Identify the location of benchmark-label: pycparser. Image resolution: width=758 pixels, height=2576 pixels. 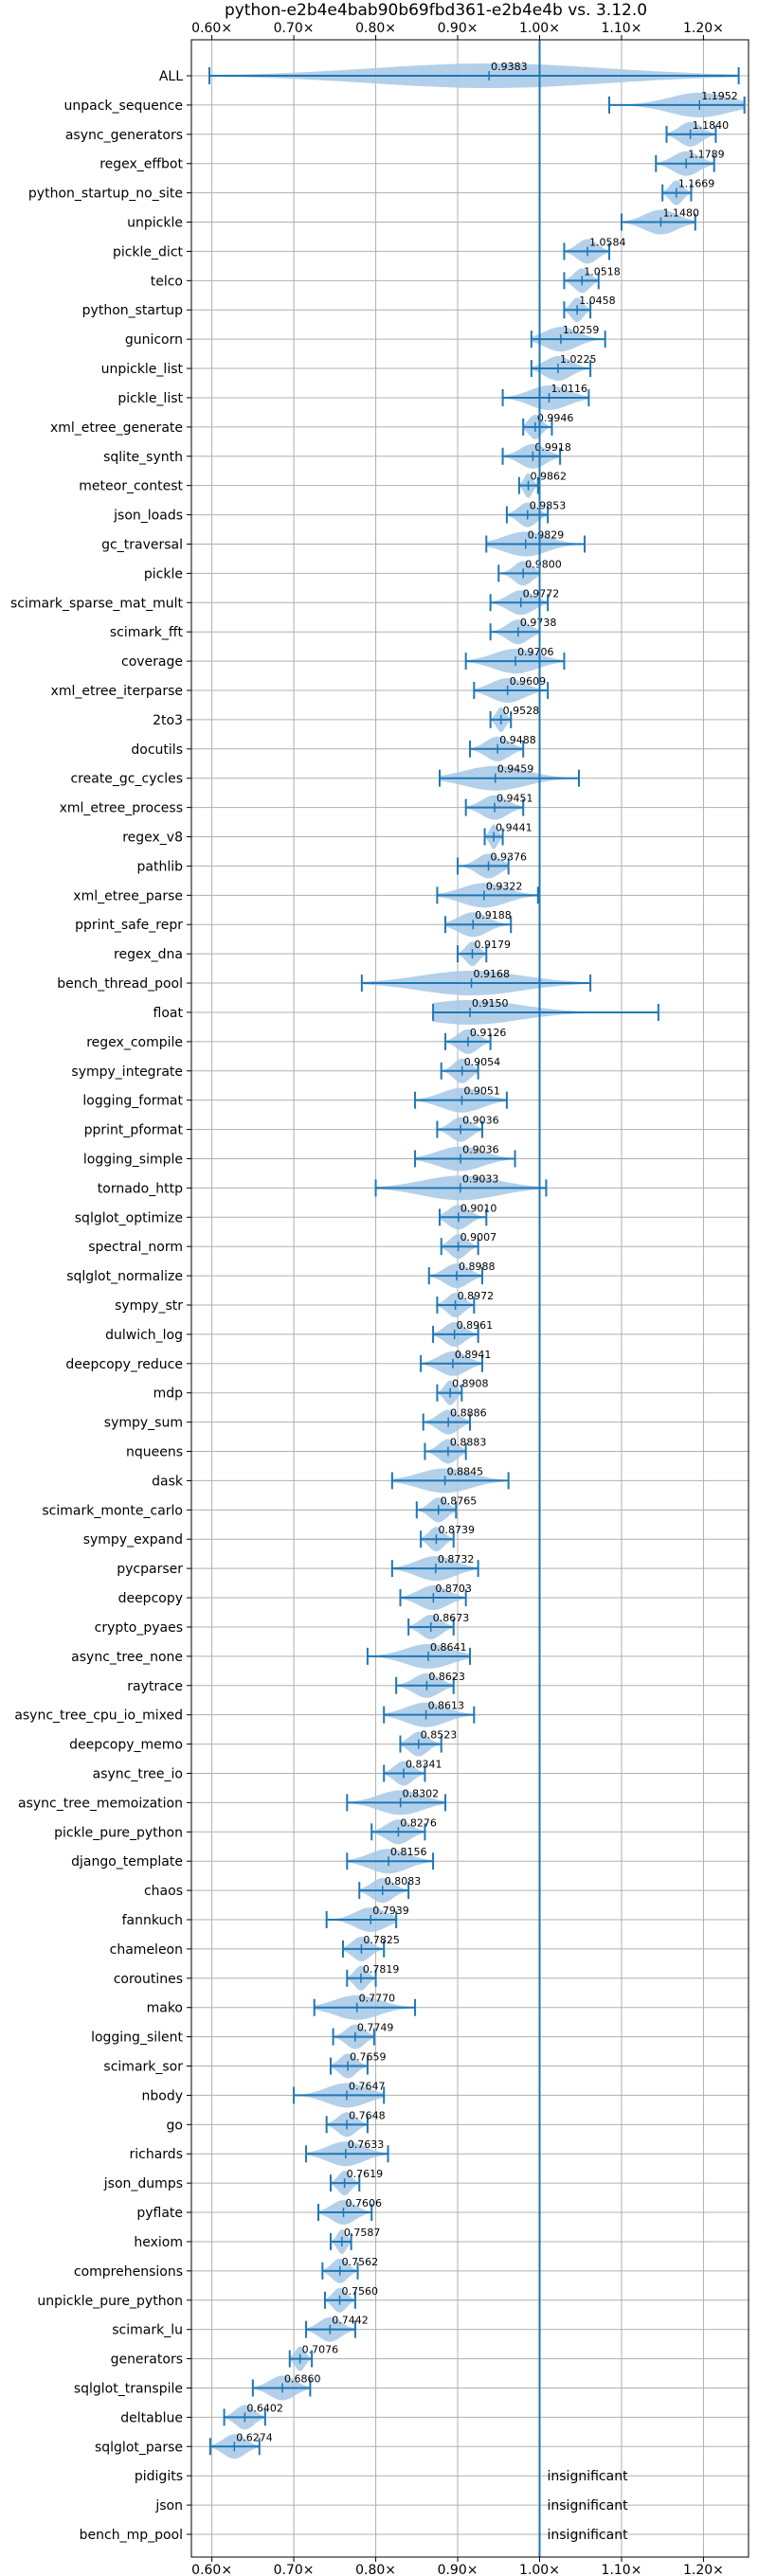
(150, 1569).